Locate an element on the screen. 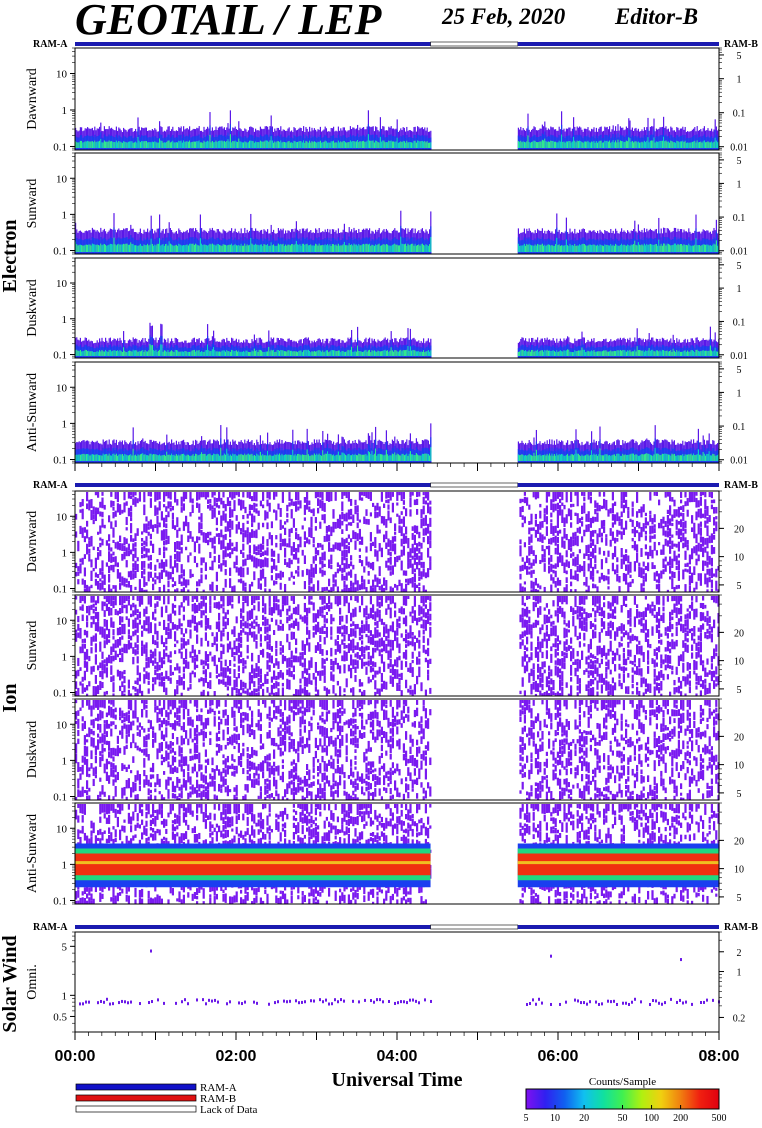 The height and width of the screenshot is (1128, 762). left-tick-label: 0.1 is located at coordinates (60, 147).